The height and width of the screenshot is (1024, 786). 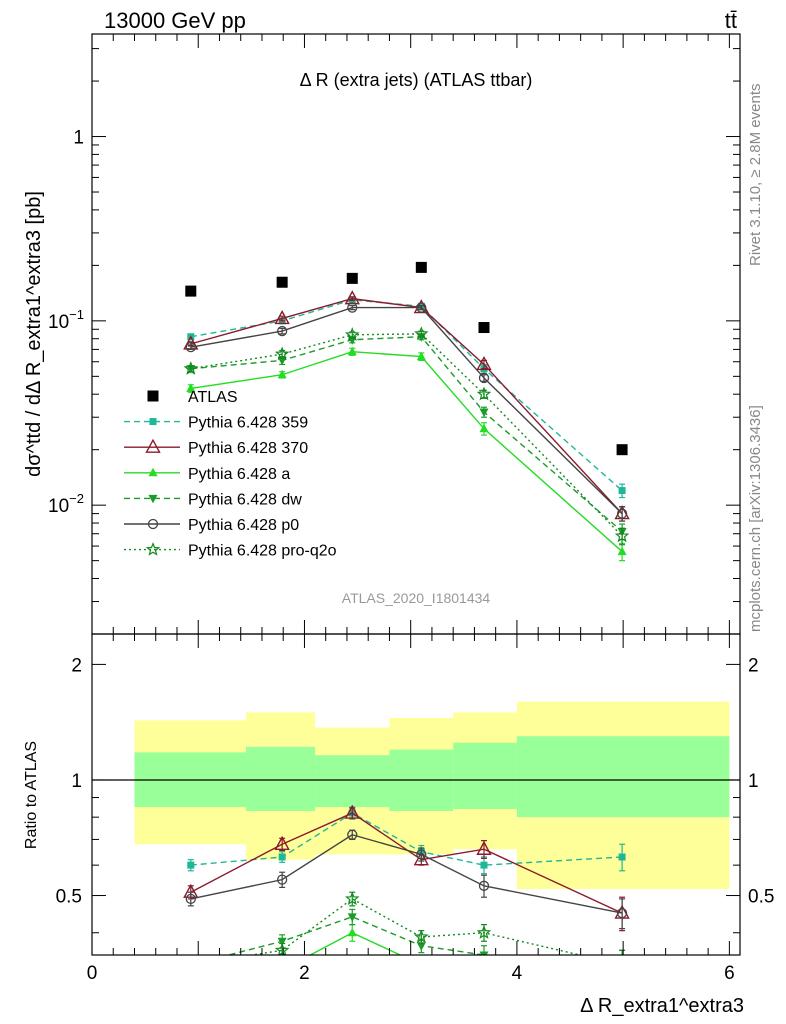 I want to click on main-title: Δ R (extra jets) (ATLAS ttbar), so click(x=416, y=80).